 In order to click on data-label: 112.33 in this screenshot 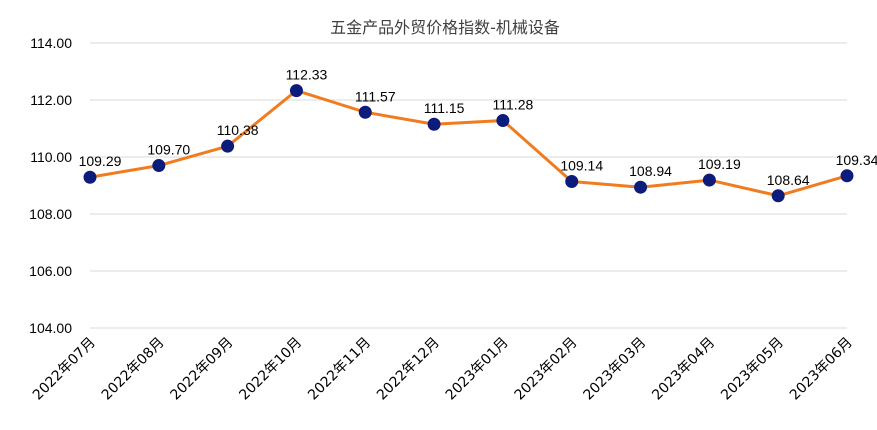, I will do `click(307, 75)`.